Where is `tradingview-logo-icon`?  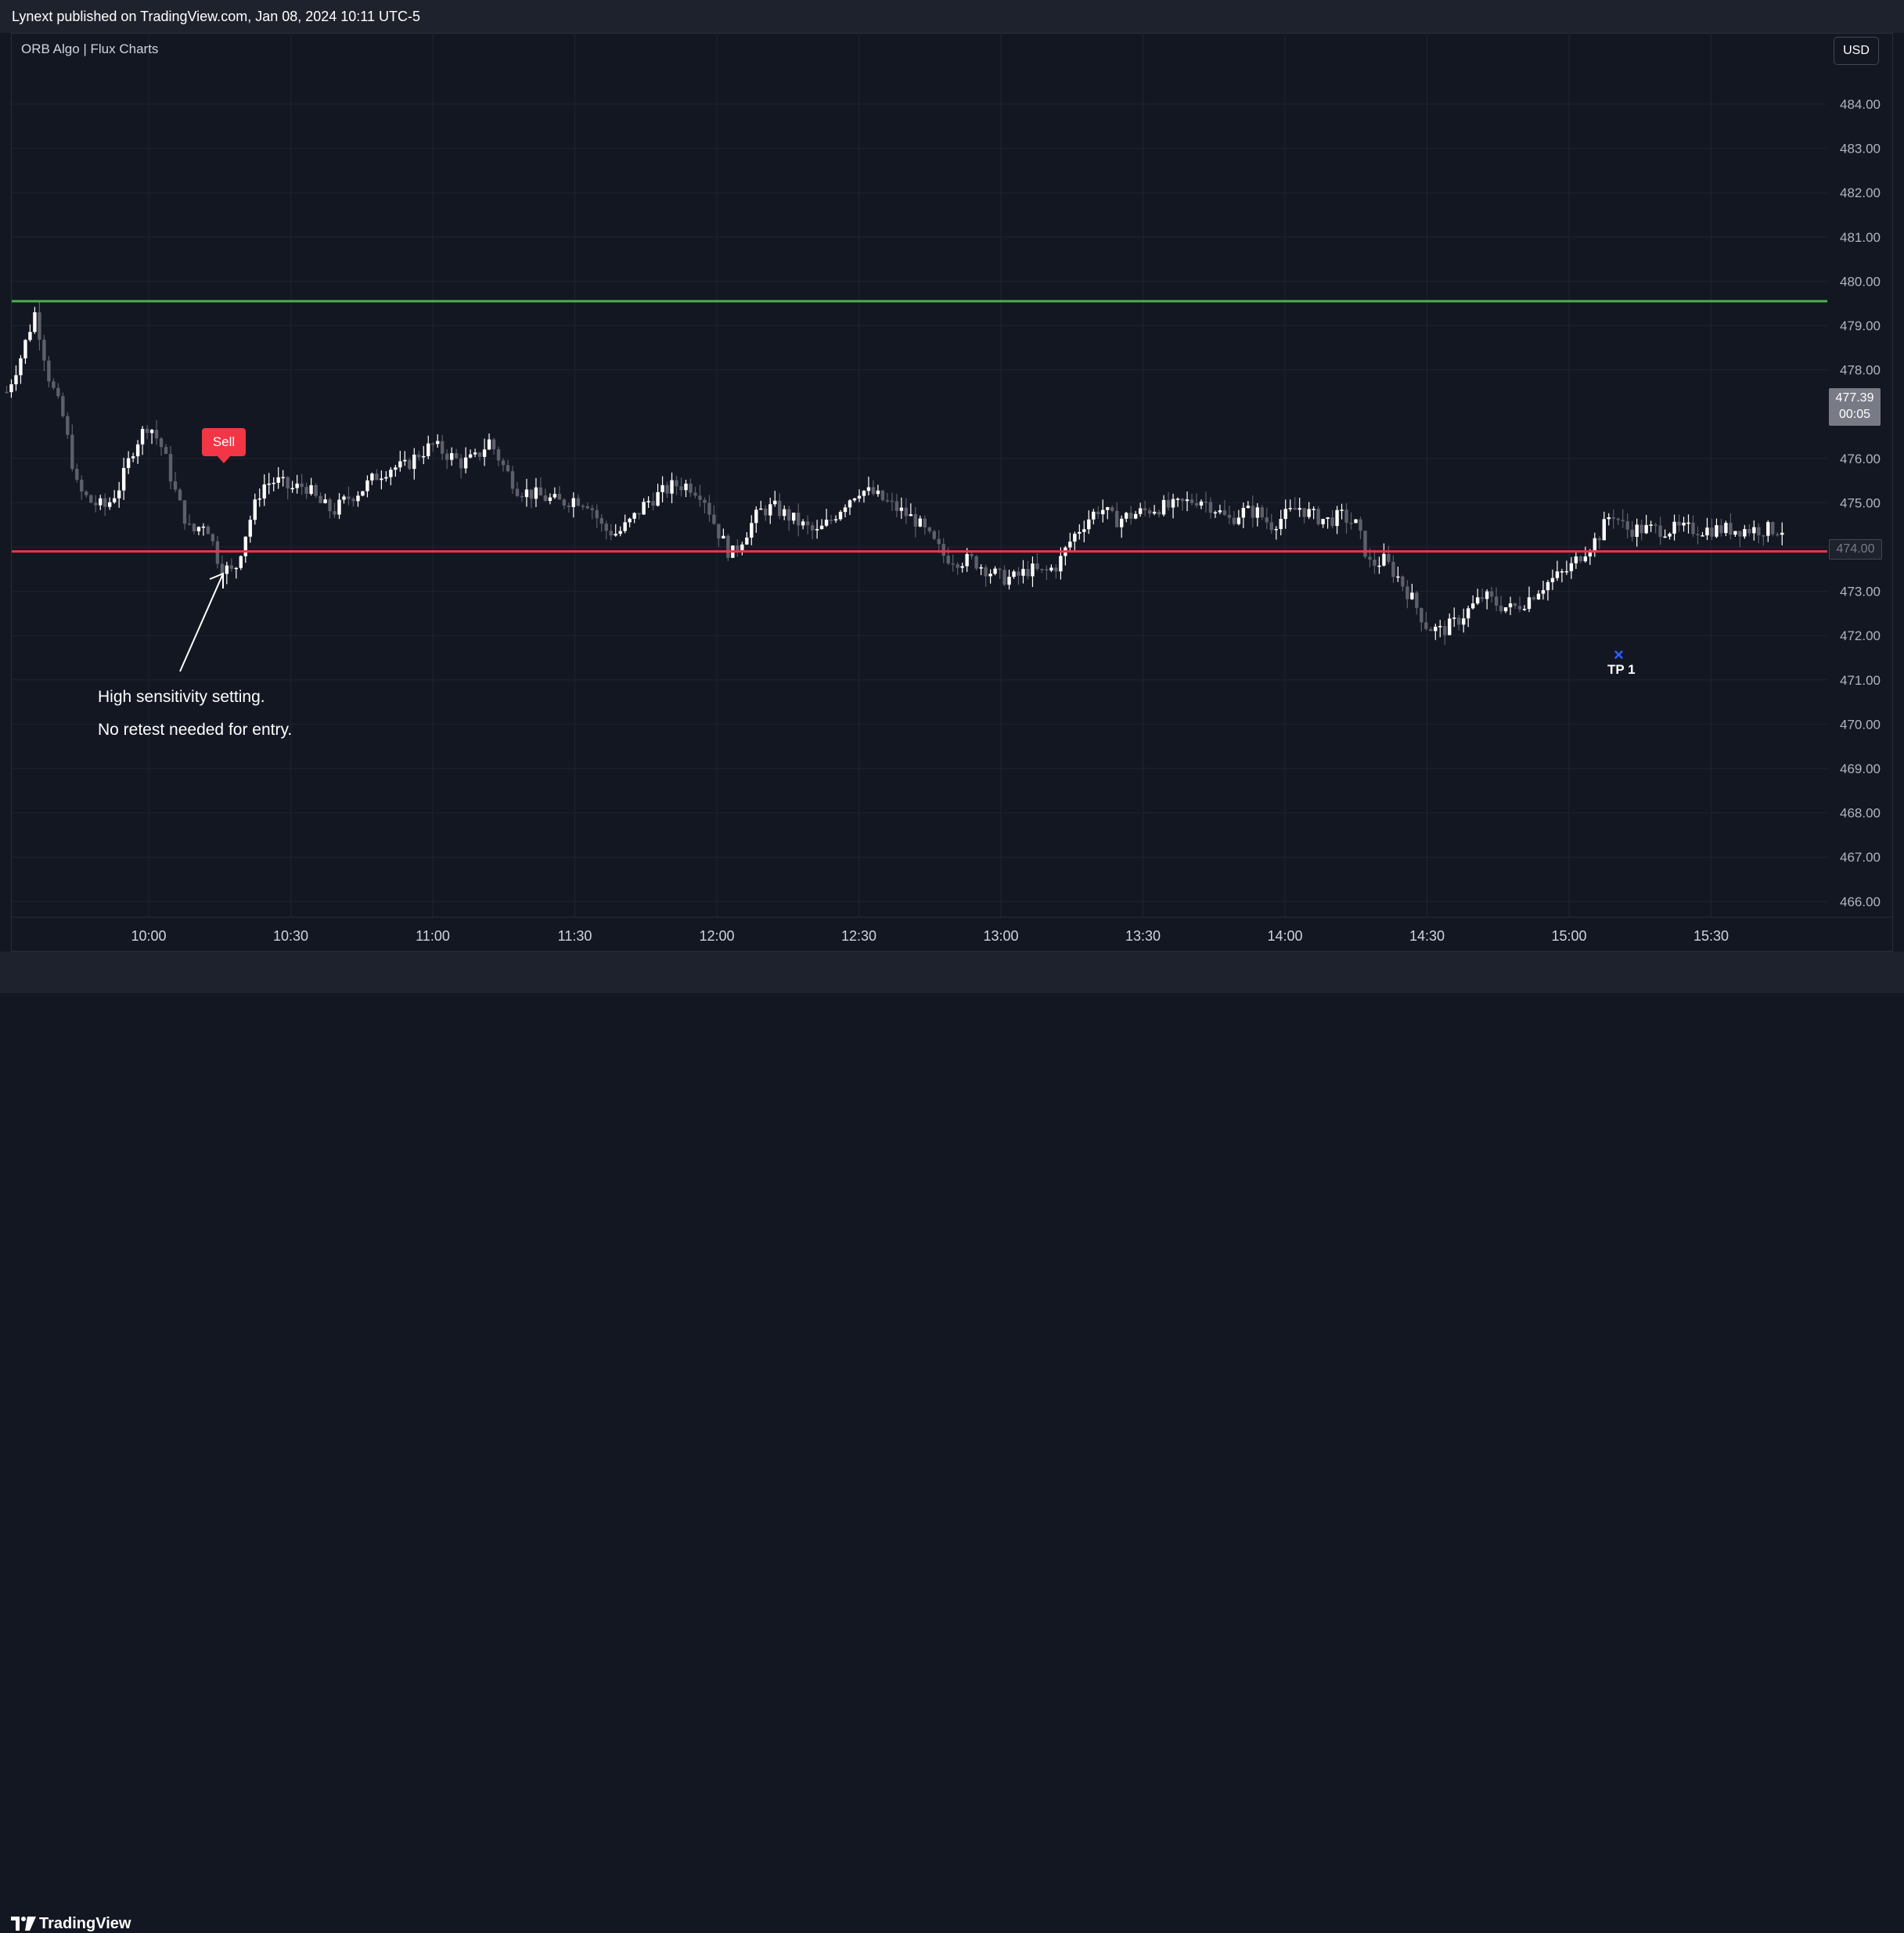
tradingview-logo-icon is located at coordinates (23, 1924).